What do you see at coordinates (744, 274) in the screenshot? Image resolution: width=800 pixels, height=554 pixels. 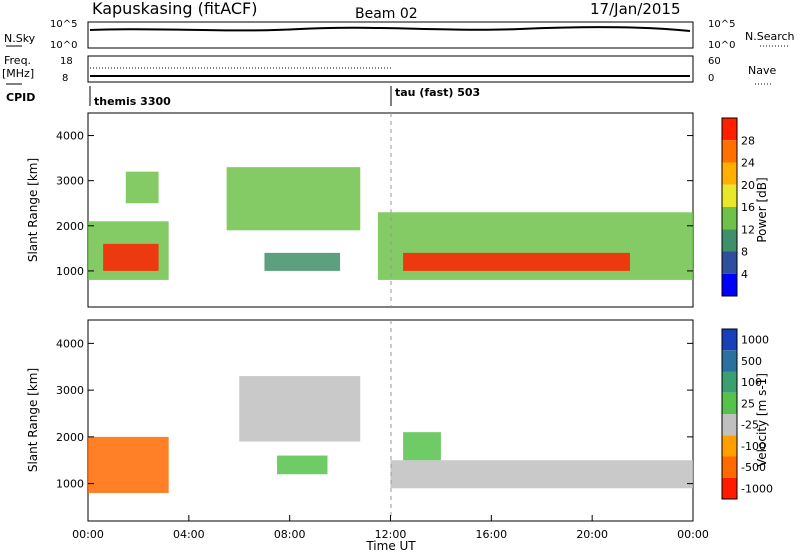 I see `colorbar-tick-label: 4` at bounding box center [744, 274].